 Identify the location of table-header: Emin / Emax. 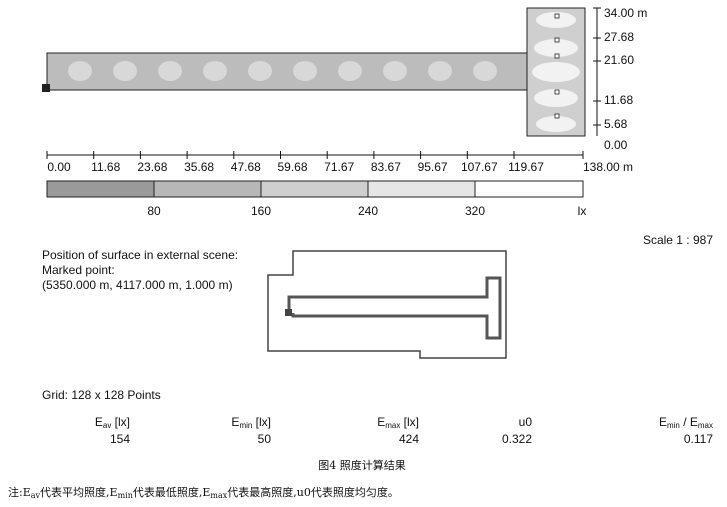
(686, 422).